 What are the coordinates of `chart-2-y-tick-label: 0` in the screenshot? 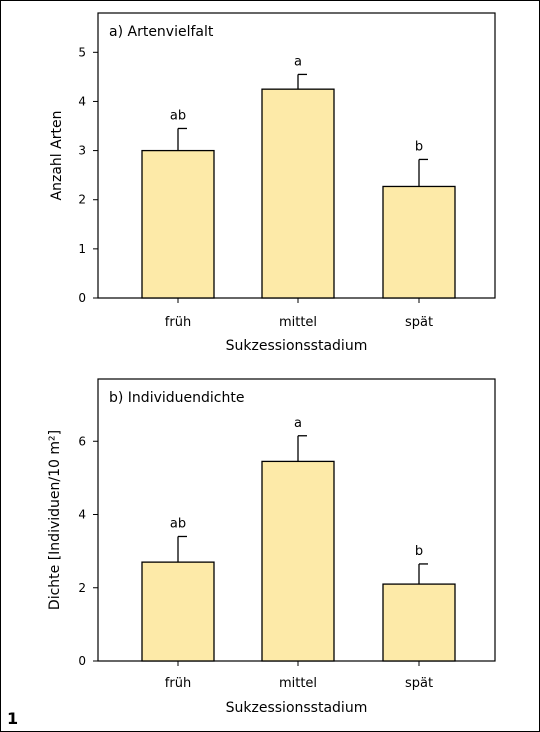 It's located at (82, 661).